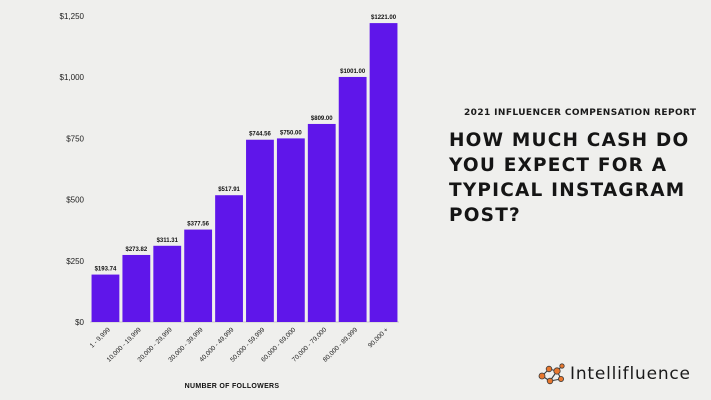 The image size is (711, 400). I want to click on data-label: $809.00, so click(322, 119).